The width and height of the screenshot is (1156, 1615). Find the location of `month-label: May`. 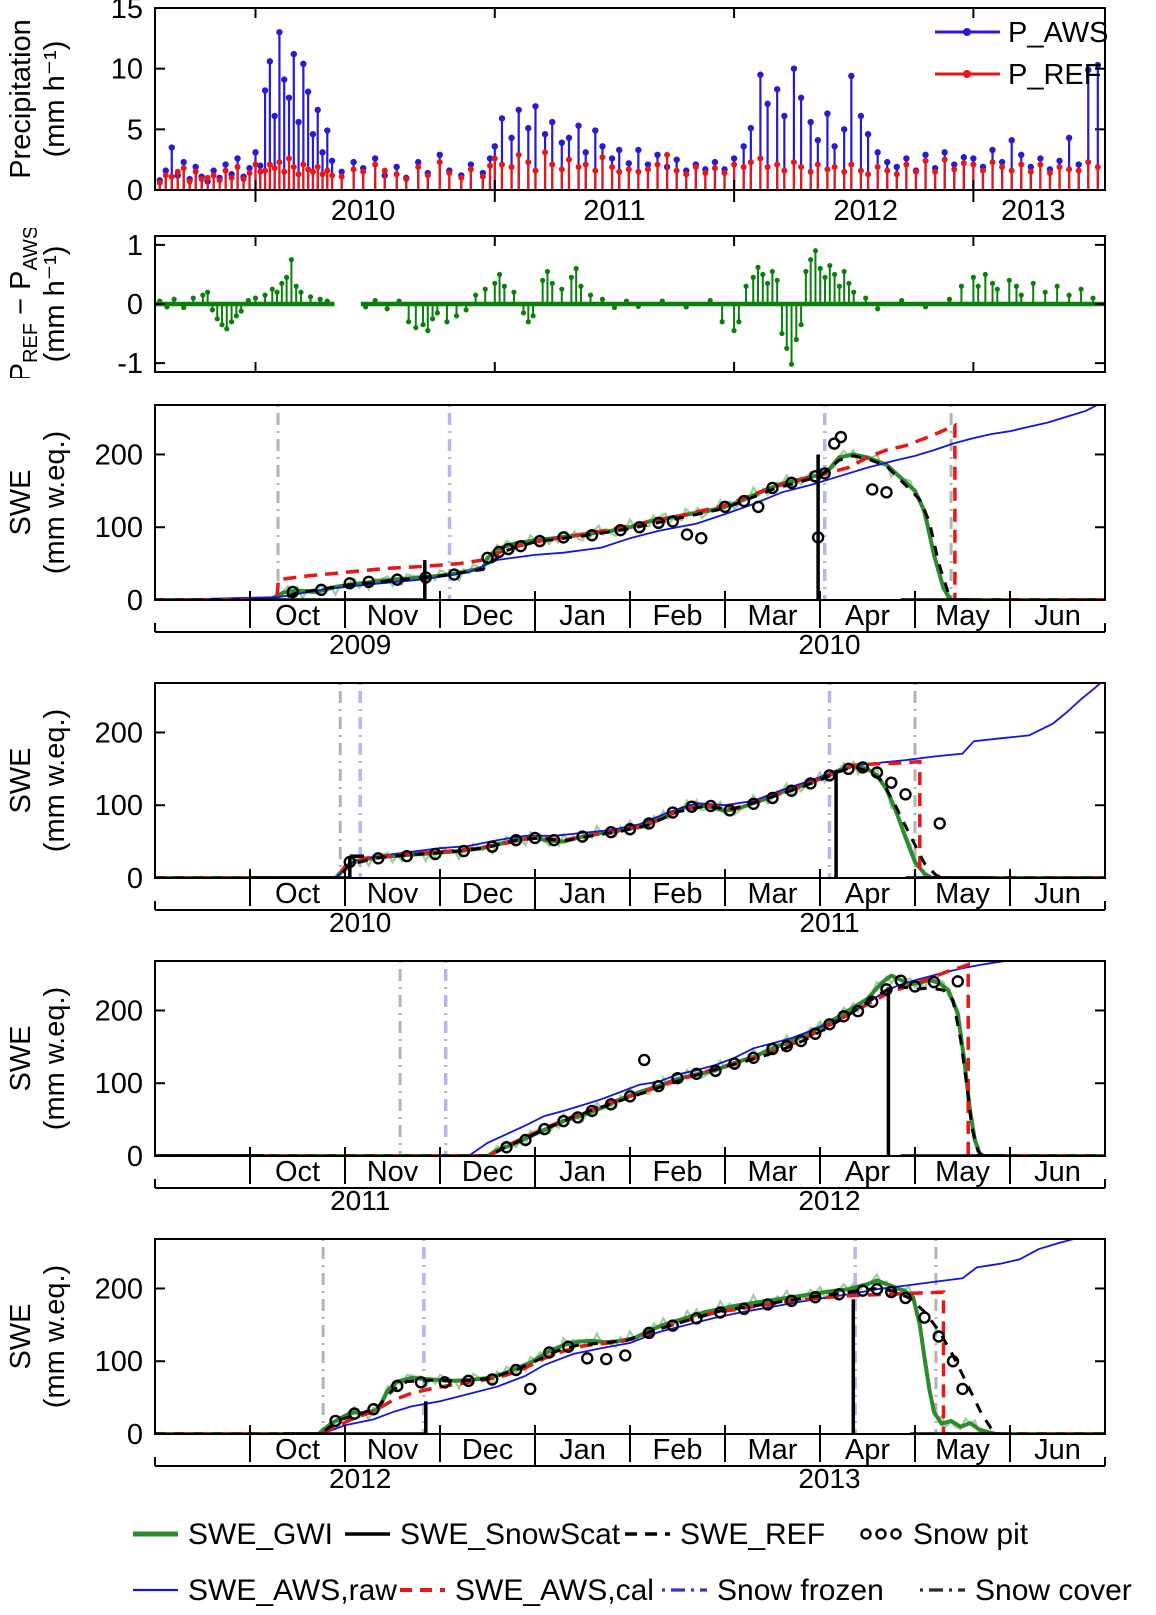

month-label: May is located at coordinates (962, 616).